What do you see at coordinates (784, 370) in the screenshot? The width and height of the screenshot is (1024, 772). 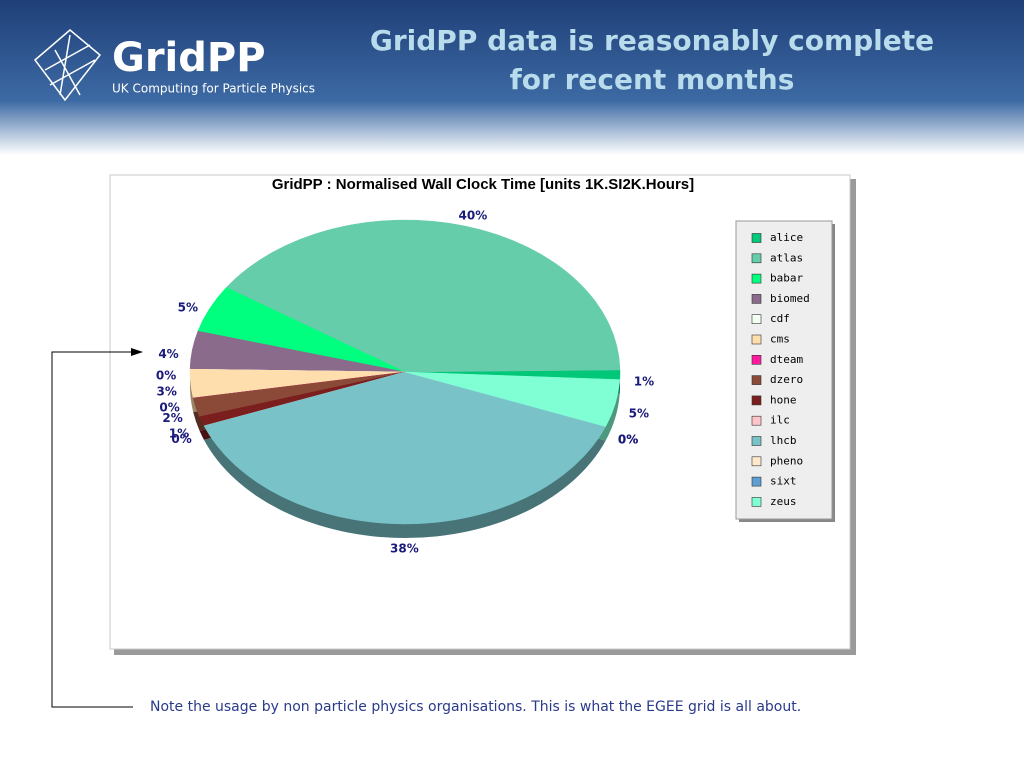 I see `legend-box` at bounding box center [784, 370].